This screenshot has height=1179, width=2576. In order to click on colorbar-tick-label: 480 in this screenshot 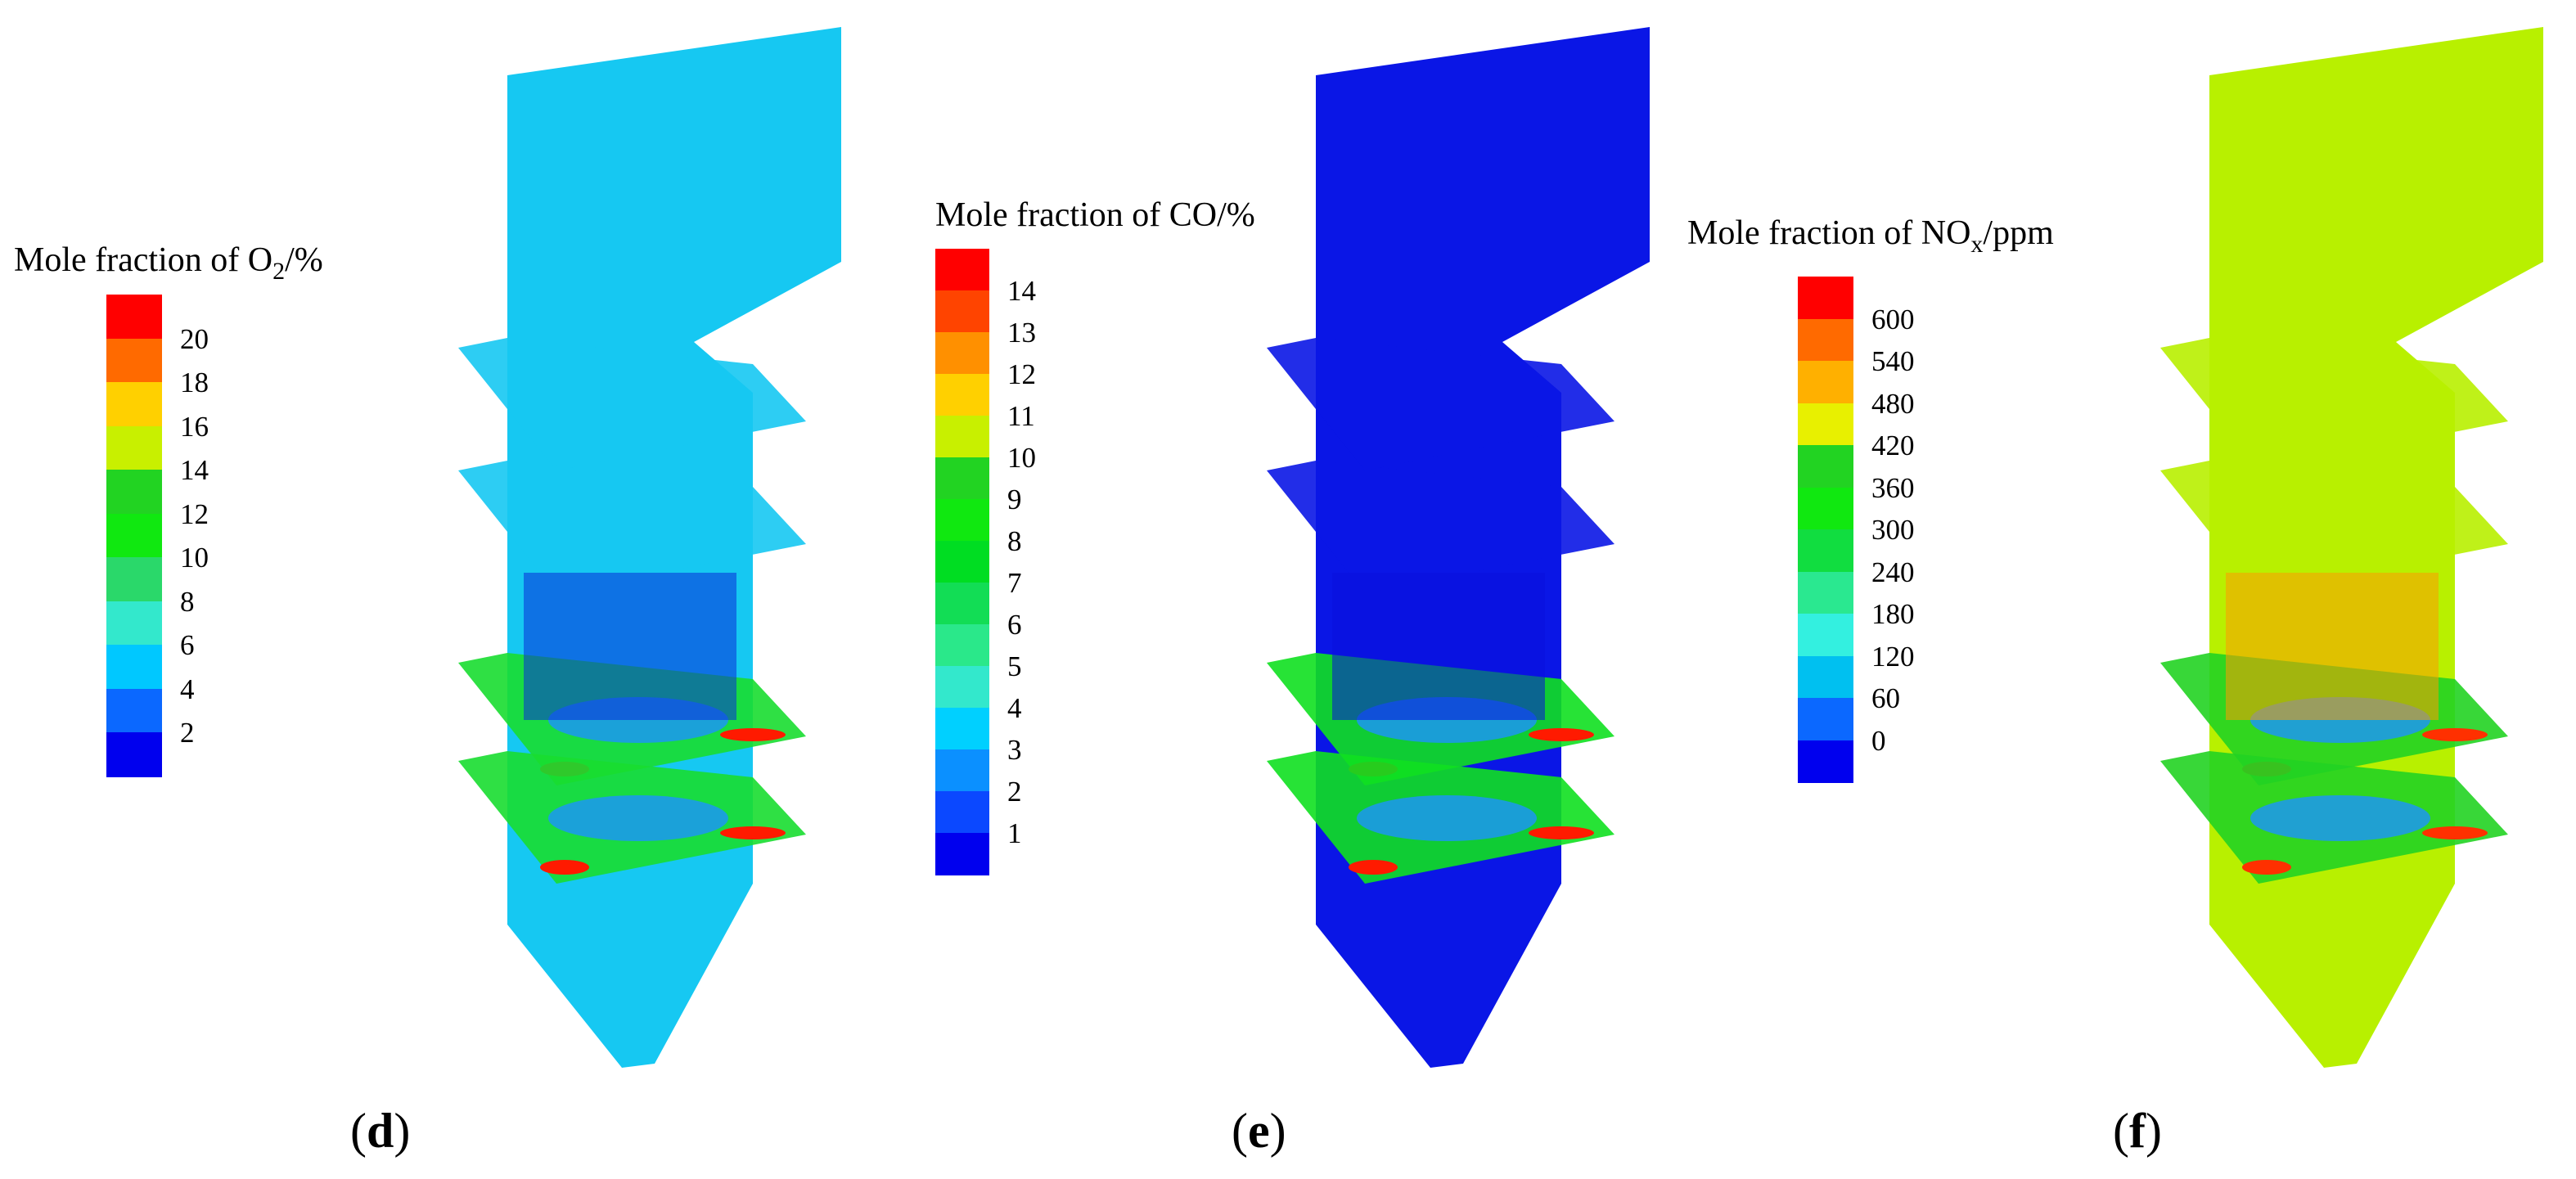, I will do `click(1893, 404)`.